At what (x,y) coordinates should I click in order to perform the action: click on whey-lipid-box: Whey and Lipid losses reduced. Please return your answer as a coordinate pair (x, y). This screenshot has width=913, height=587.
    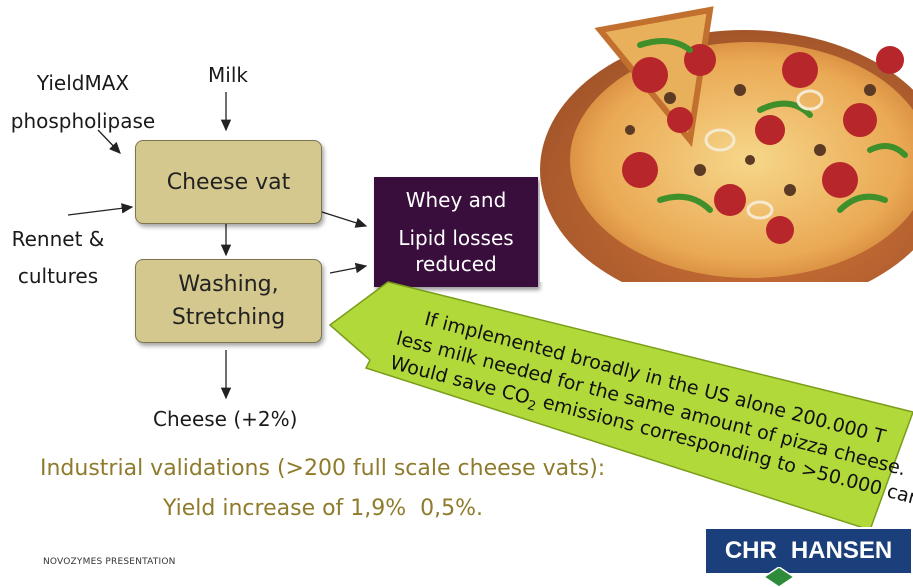
    Looking at the image, I should click on (456, 232).